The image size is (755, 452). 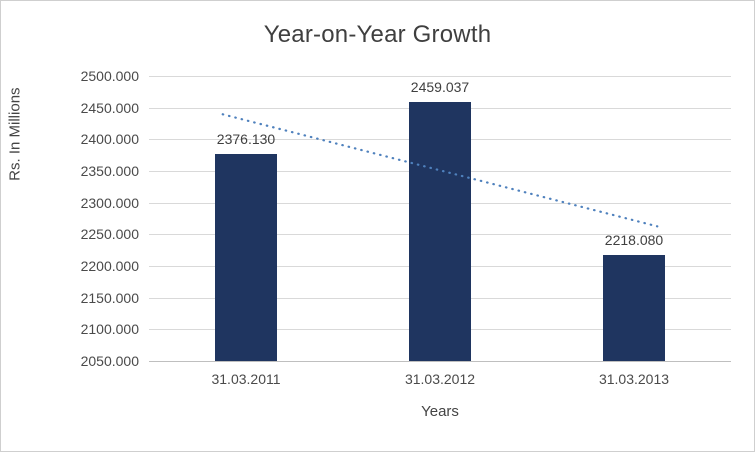 I want to click on gridline, so click(x=440, y=76).